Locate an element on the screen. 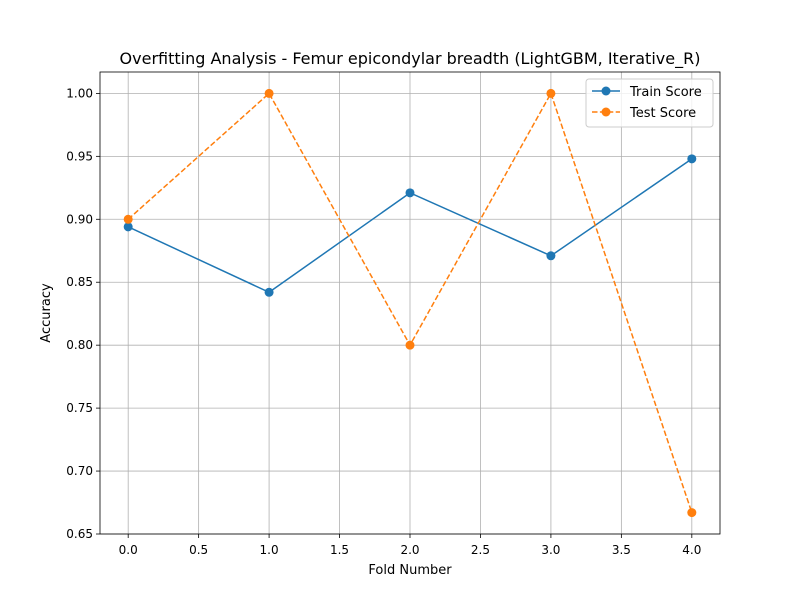  x-tick-label: 1.5 is located at coordinates (339, 550).